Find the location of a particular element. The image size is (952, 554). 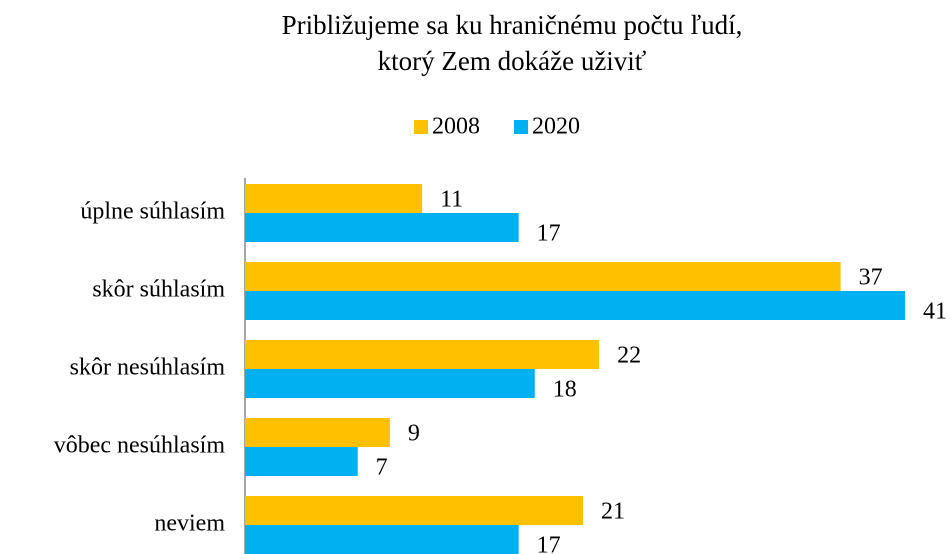

value-label: 21 is located at coordinates (613, 512).